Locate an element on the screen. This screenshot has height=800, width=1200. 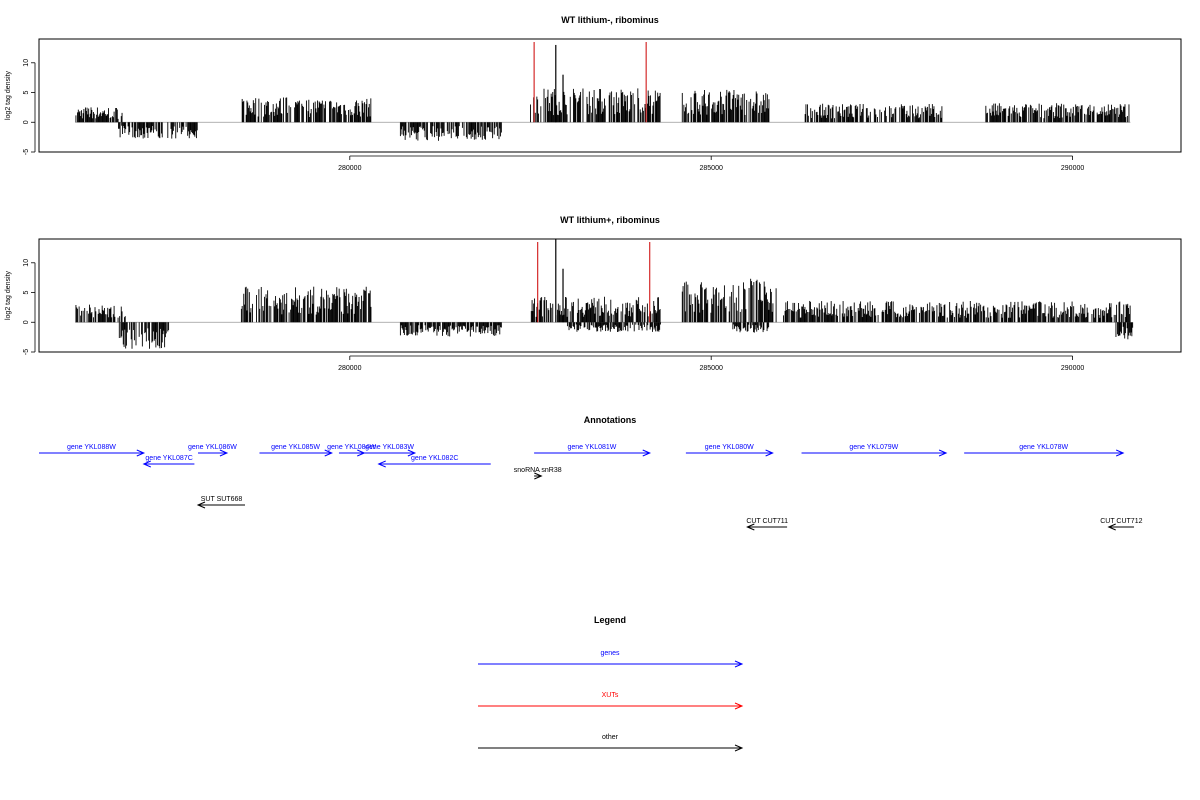
feature-label: SUT SUT668 is located at coordinates (222, 499).